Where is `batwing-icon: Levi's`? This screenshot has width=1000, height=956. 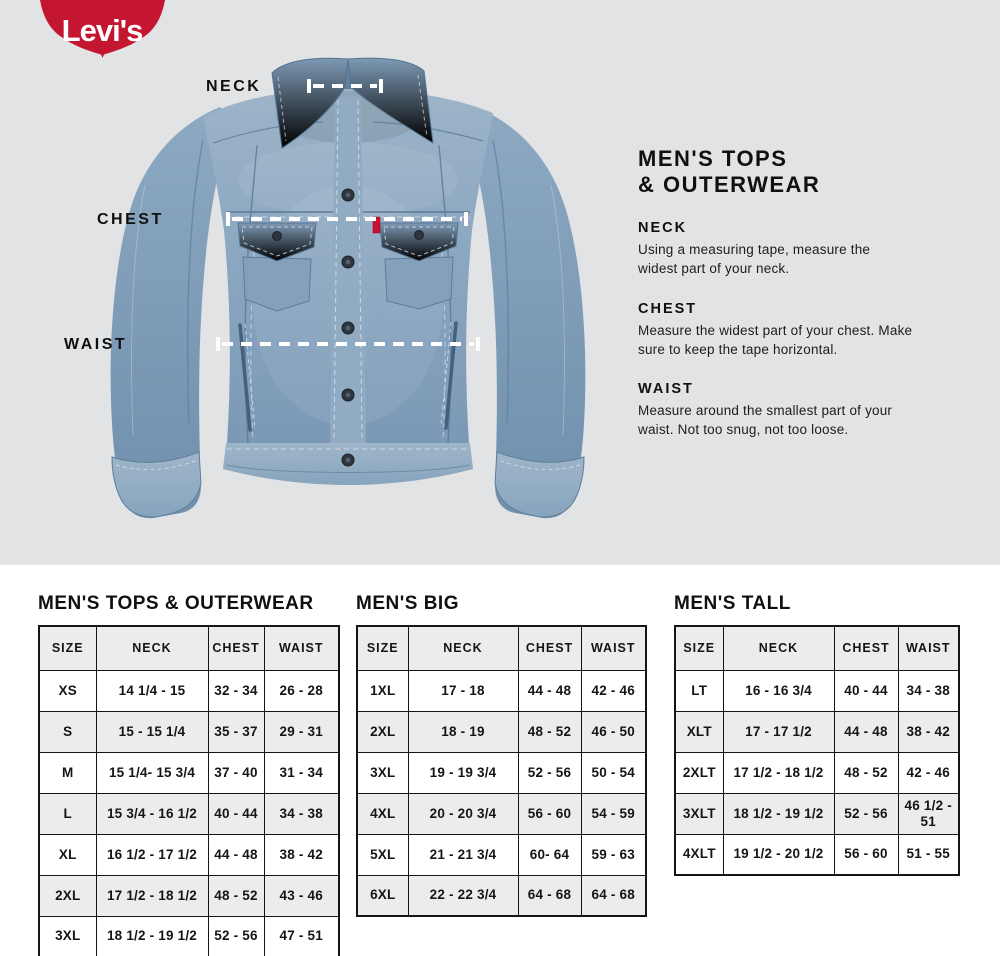
batwing-icon: Levi's is located at coordinates (102, 29).